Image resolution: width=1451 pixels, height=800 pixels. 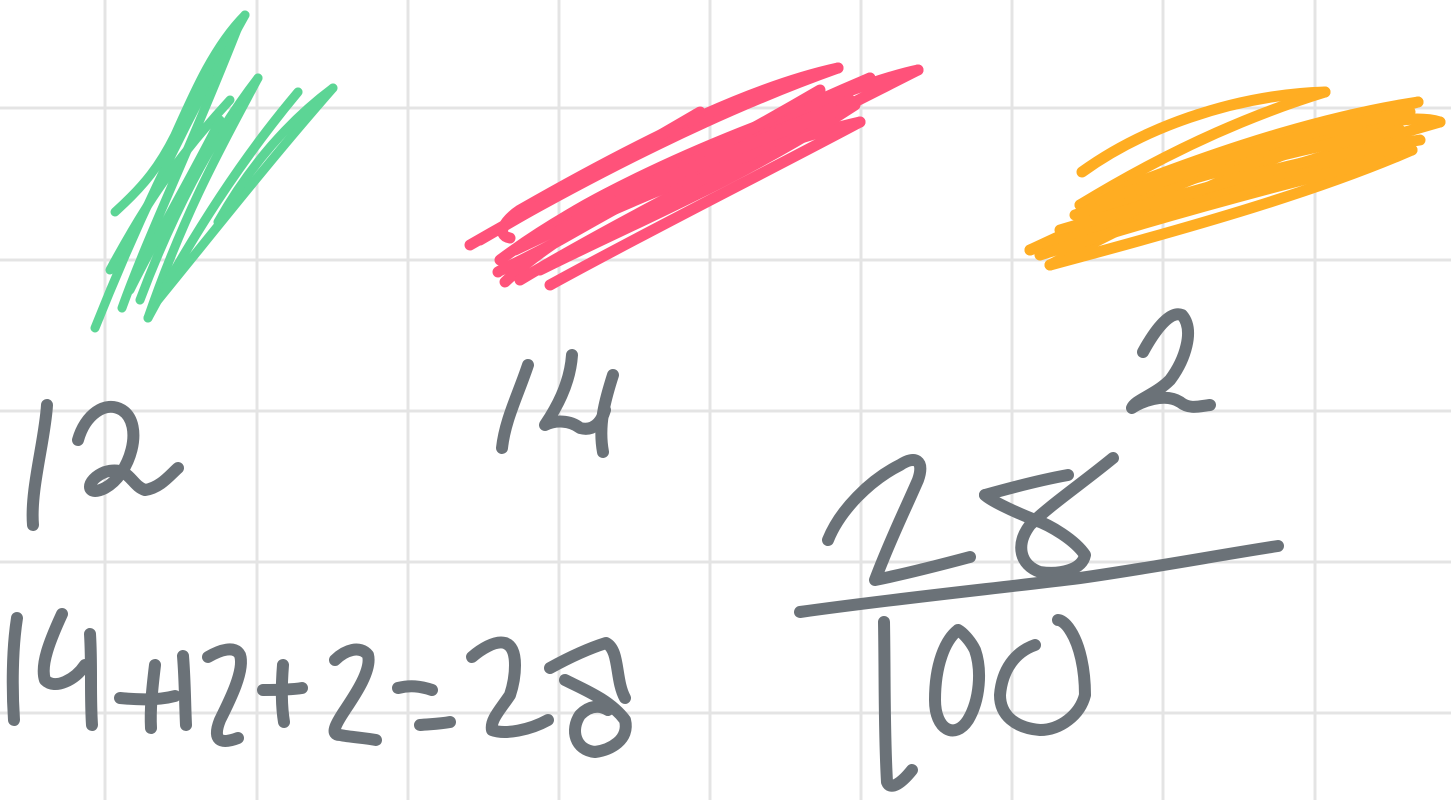 I want to click on equation, so click(x=319, y=683).